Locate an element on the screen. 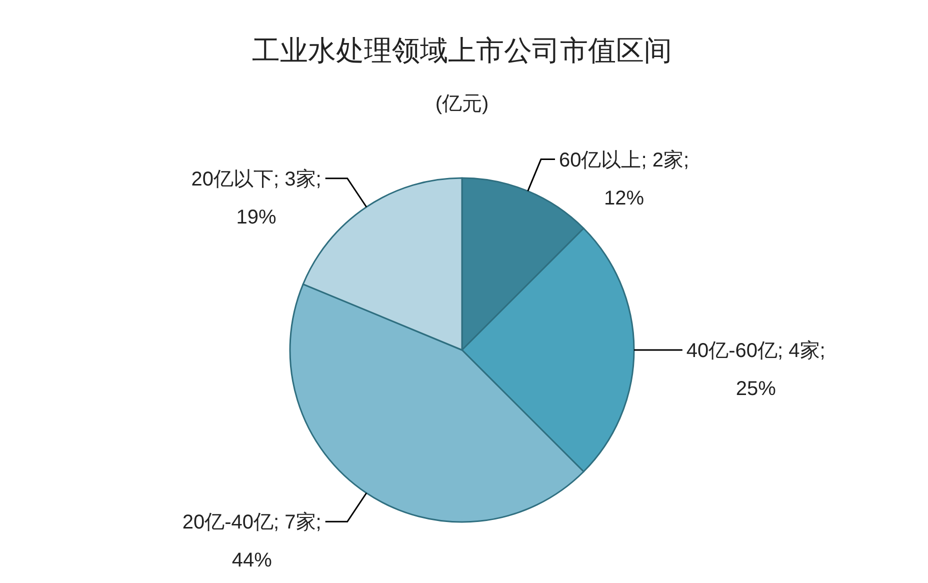  chart-title: 工业水处理领域上市公司市值区间 is located at coordinates (462, 50).